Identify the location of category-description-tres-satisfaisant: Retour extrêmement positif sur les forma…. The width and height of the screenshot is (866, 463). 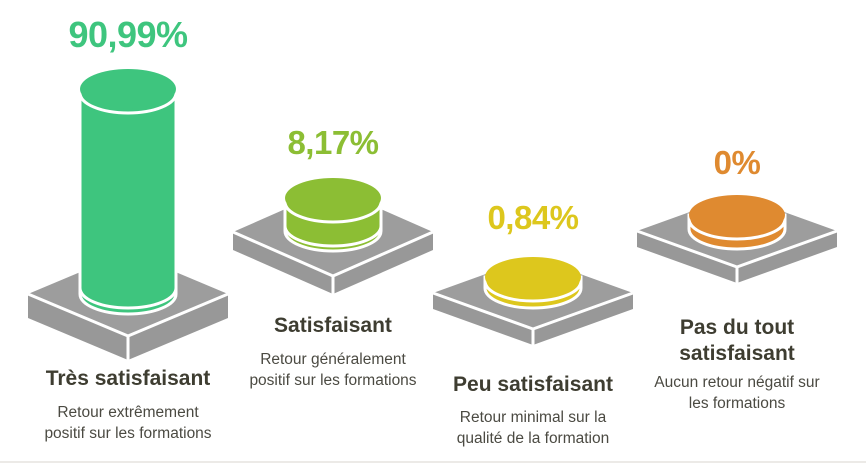
(128, 423).